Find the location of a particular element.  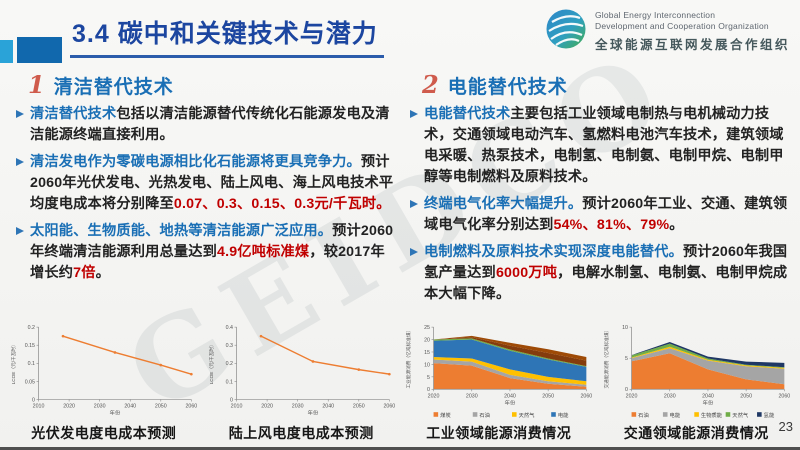

page-number: 23 is located at coordinates (785, 426).